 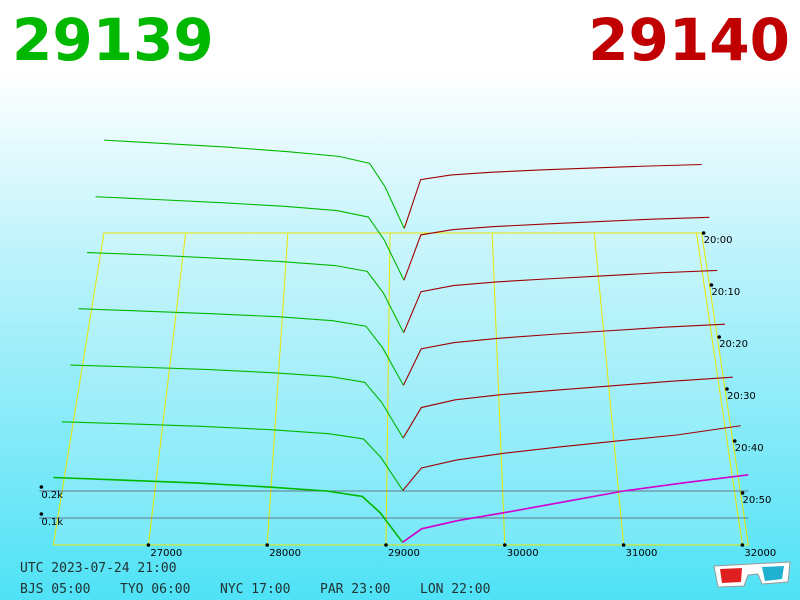 What do you see at coordinates (166, 553) in the screenshot?
I see `price-tick-label: 27000` at bounding box center [166, 553].